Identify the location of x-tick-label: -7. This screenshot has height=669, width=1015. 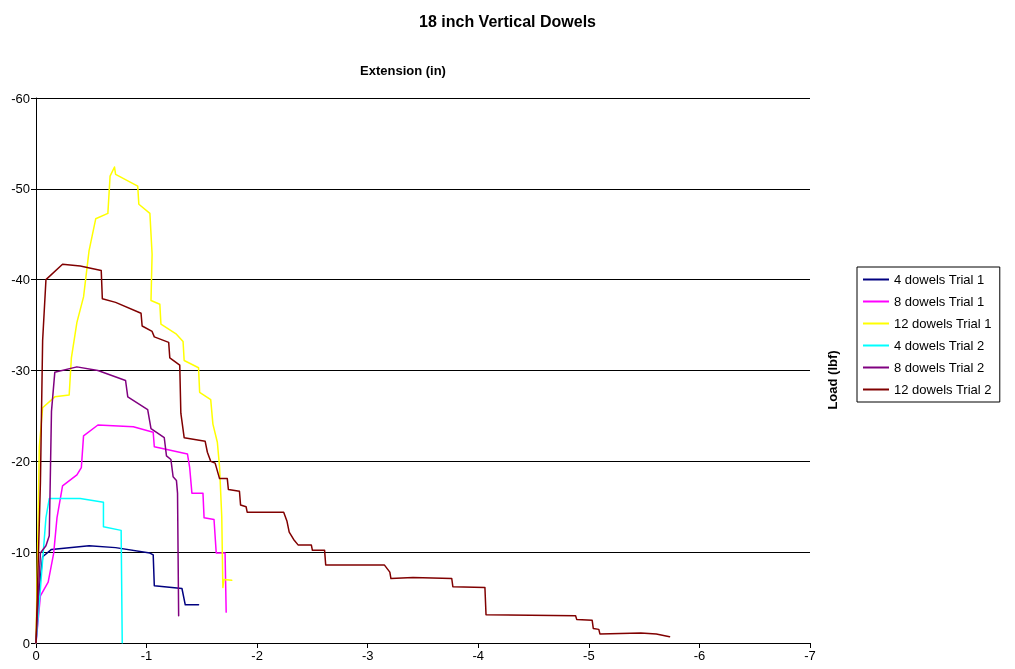
(810, 655).